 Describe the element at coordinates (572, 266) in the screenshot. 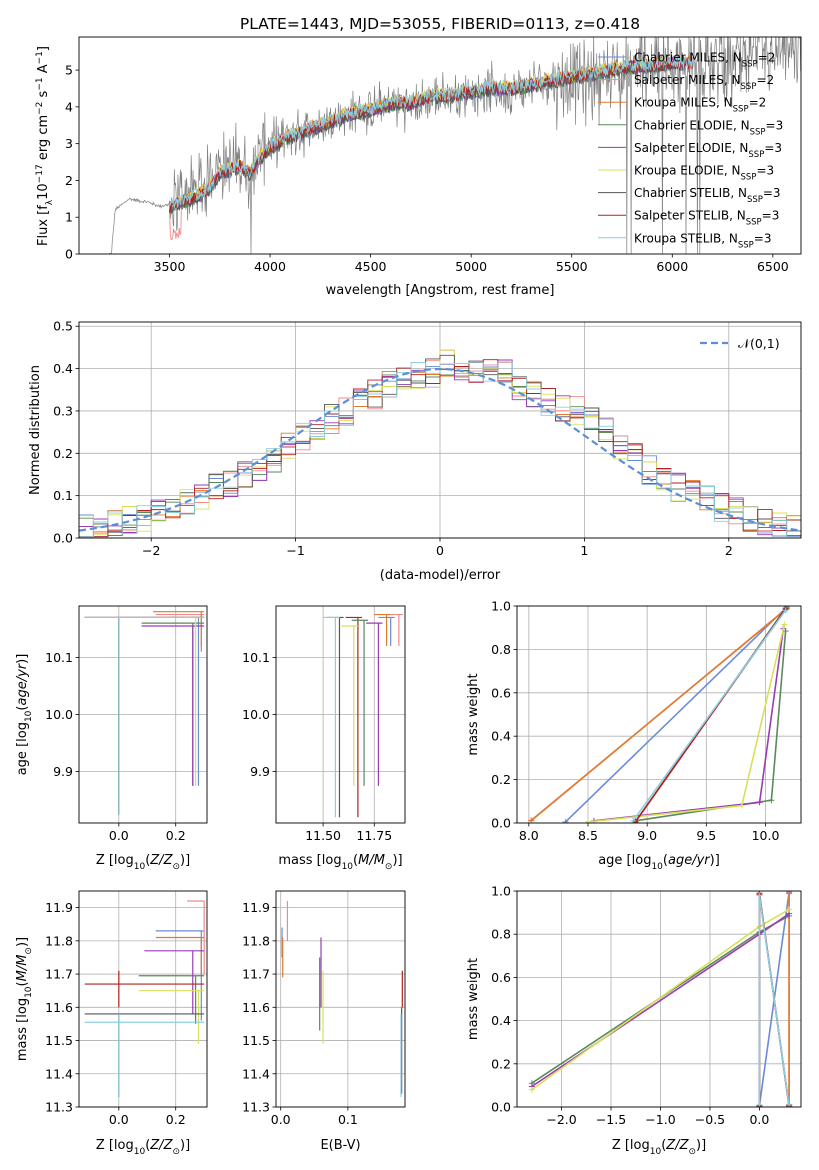

I see `x-tick-label: 5500` at that location.